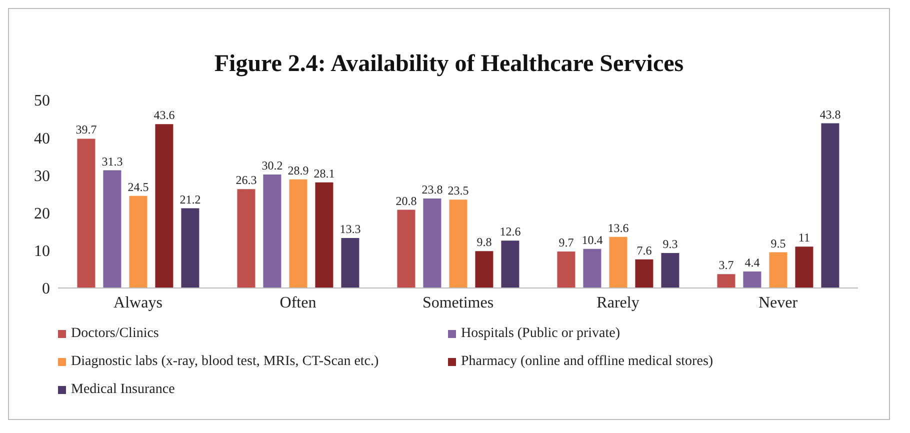 This screenshot has height=433, width=910. What do you see at coordinates (42, 139) in the screenshot?
I see `y-tick-label: 40` at bounding box center [42, 139].